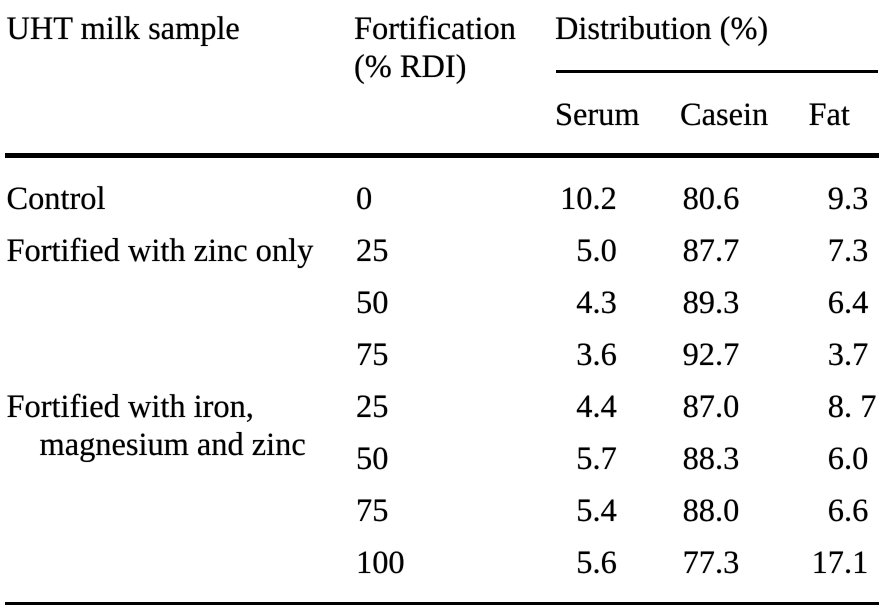  I want to click on column-header-fat: Fat, so click(829, 114).